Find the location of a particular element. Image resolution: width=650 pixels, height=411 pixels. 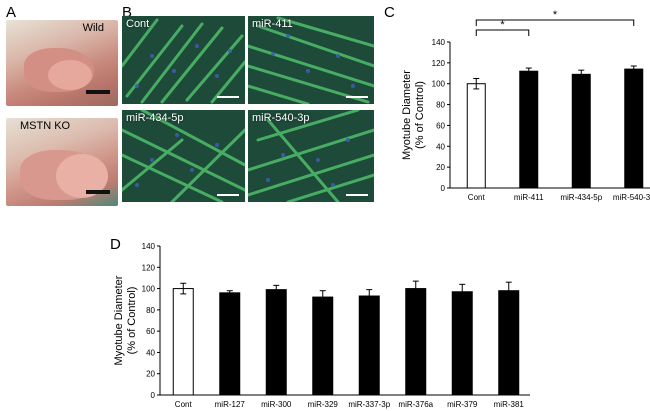

chart-d-bar-miR-337-3p is located at coordinates (369, 345).